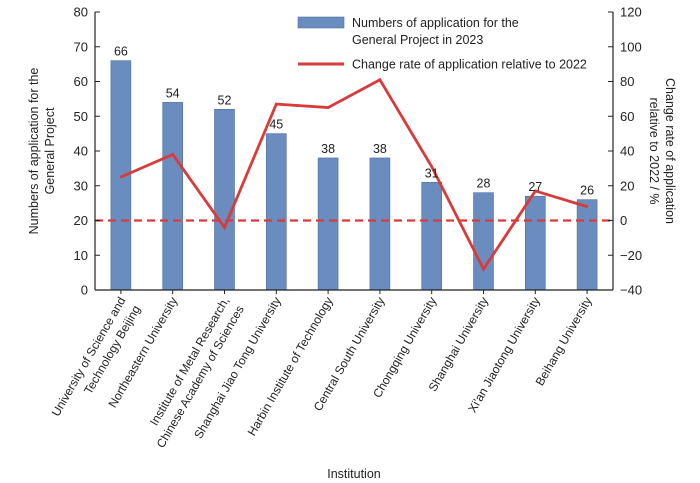 The width and height of the screenshot is (700, 483). What do you see at coordinates (81, 81) in the screenshot?
I see `left-tick-label-6: 60` at bounding box center [81, 81].